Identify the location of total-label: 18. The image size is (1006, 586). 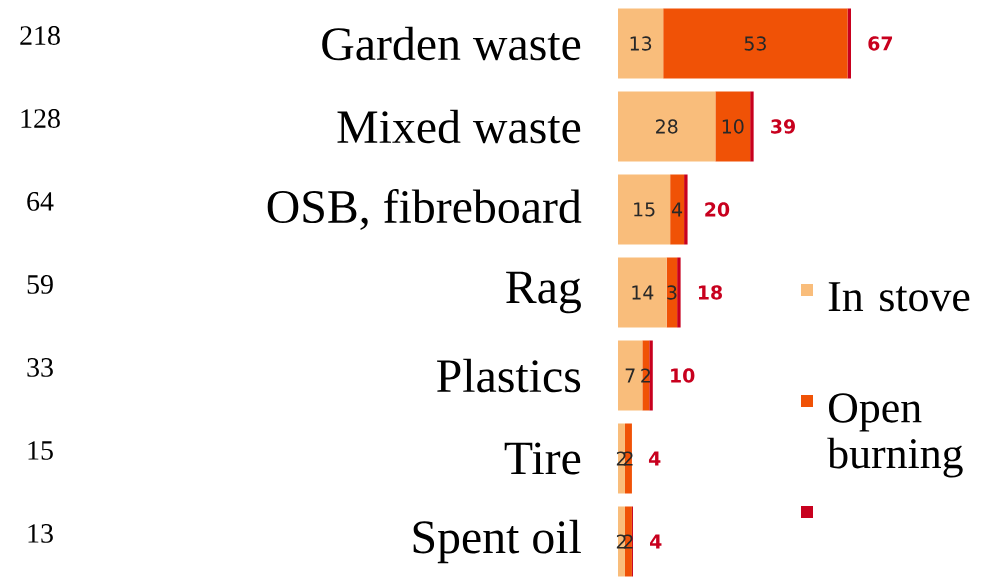
(710, 292).